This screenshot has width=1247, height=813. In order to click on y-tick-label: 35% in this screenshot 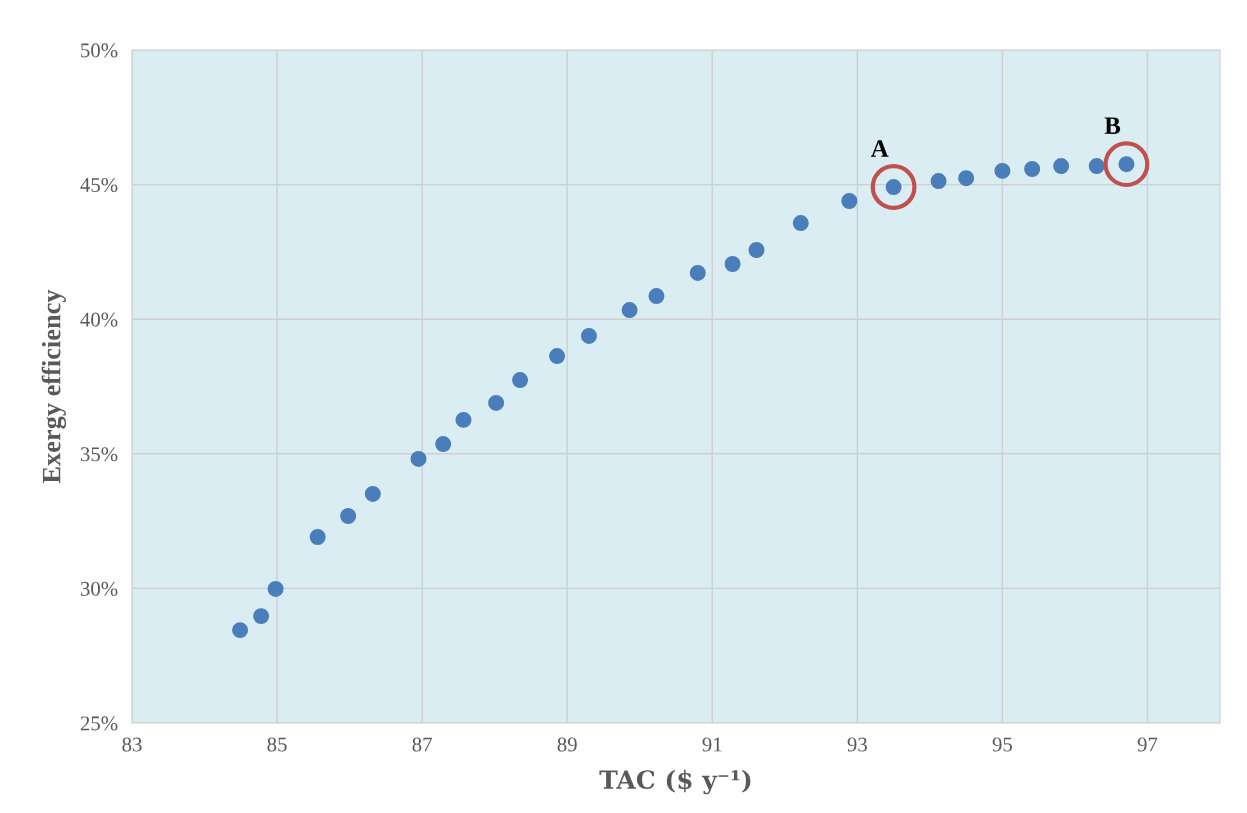, I will do `click(99, 454)`.